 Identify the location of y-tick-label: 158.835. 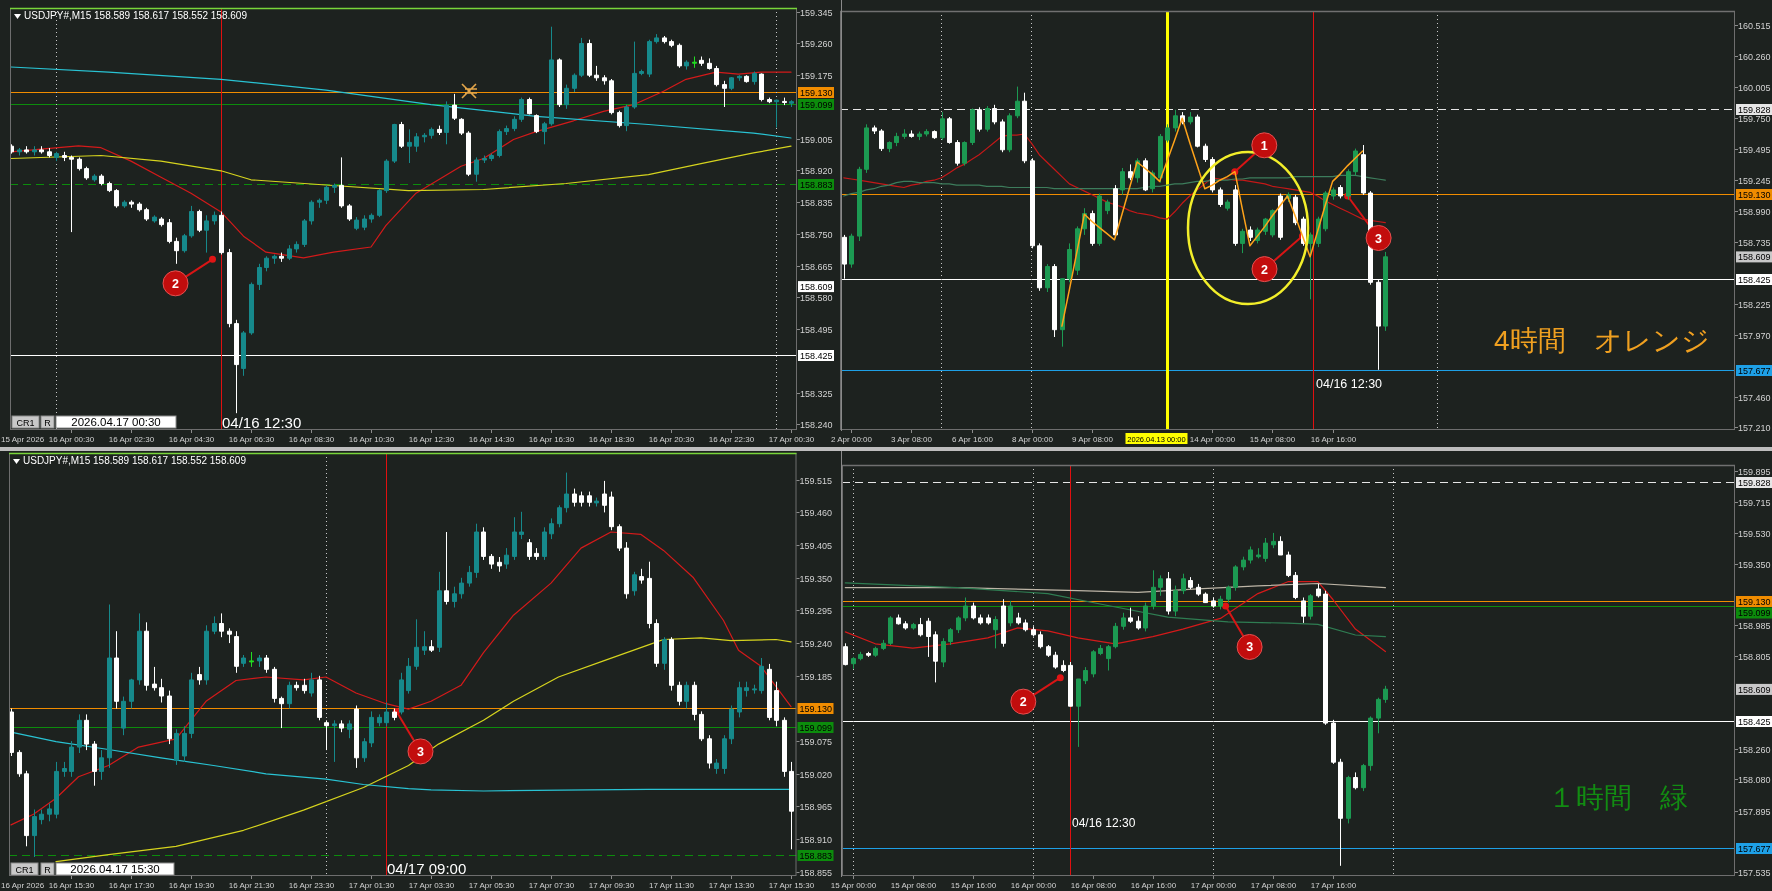
(816, 202).